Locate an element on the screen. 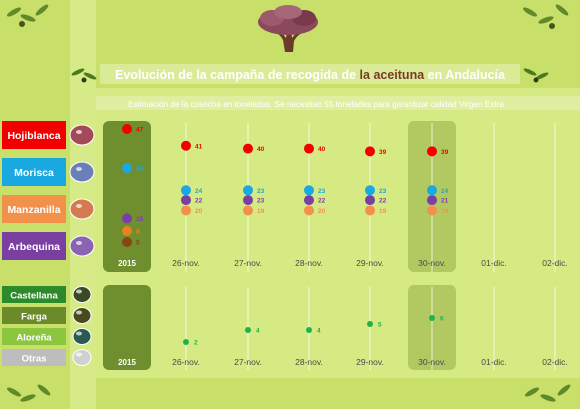 The image size is (580, 409). subtitle-bar is located at coordinates (338, 103).